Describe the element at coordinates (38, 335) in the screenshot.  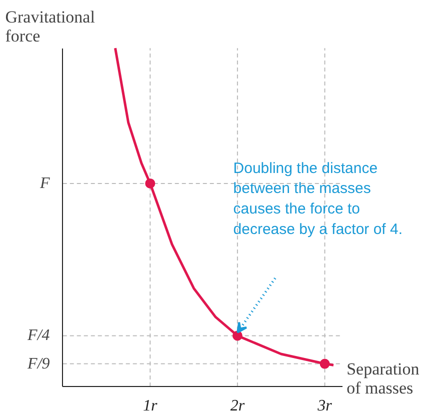
I see `ref-line-label: F/4` at that location.